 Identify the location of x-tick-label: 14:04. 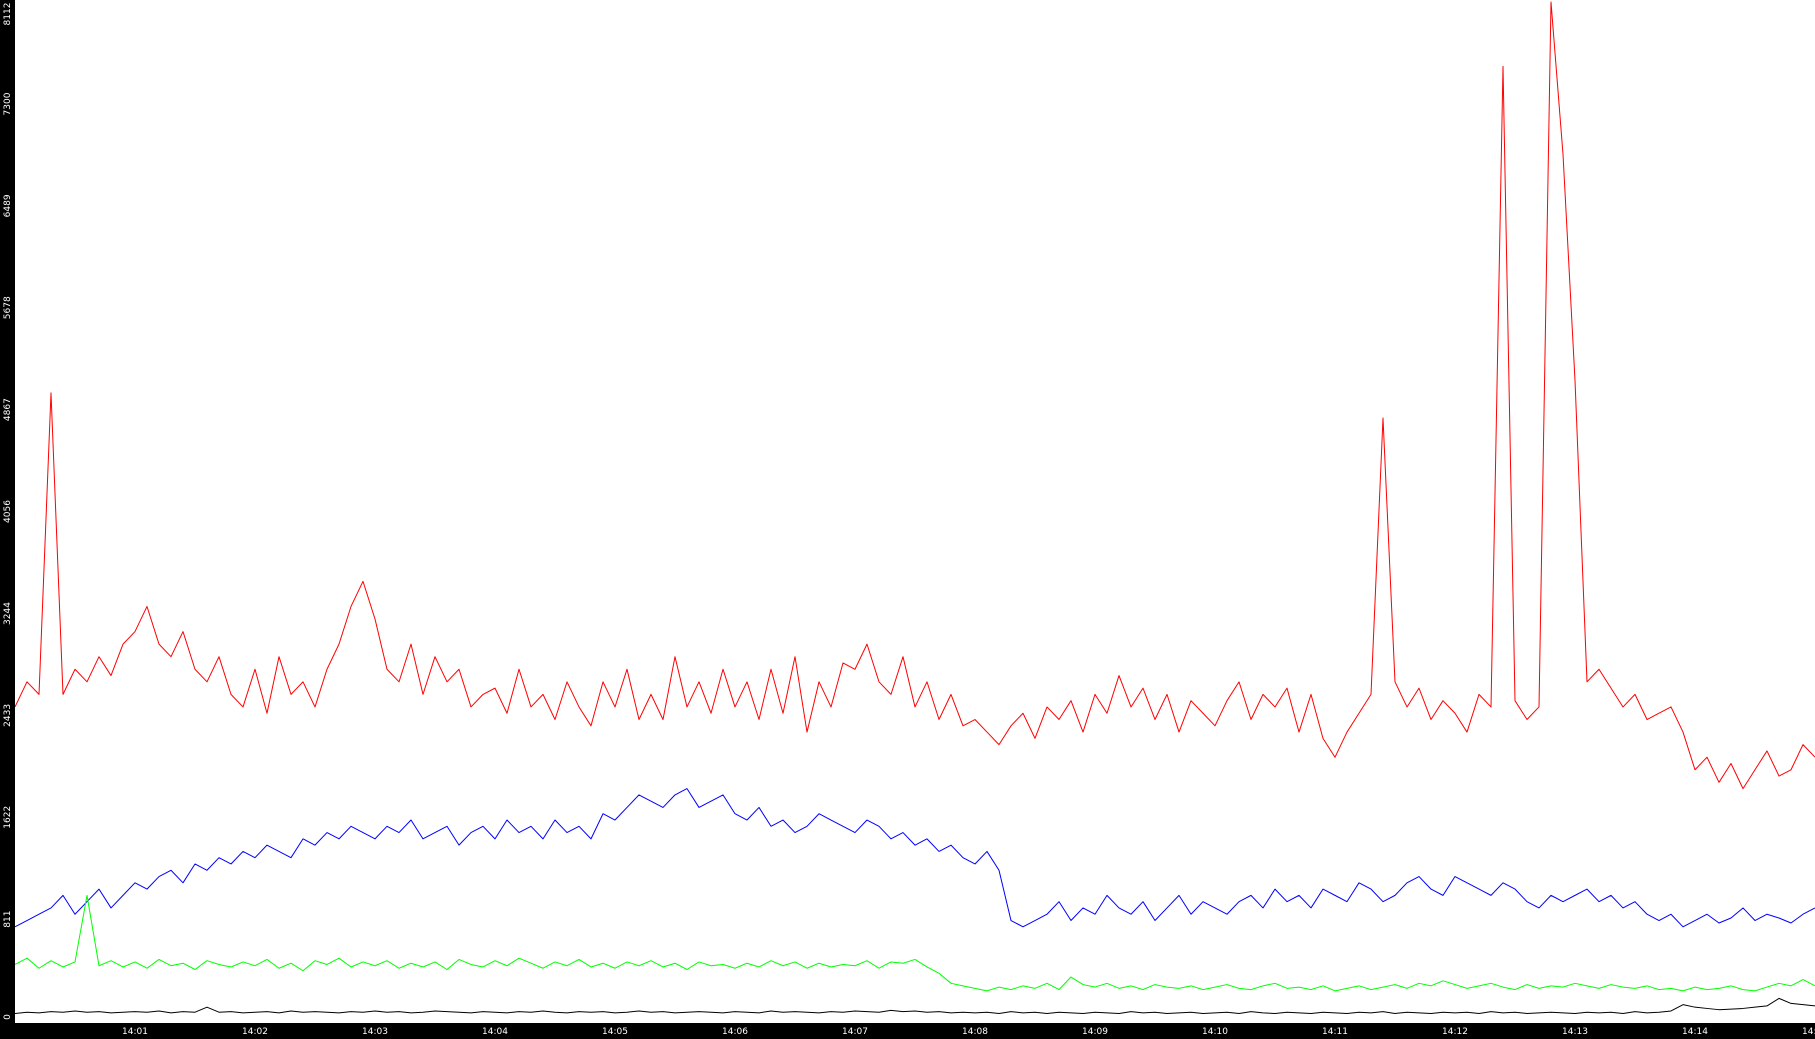
(495, 1032).